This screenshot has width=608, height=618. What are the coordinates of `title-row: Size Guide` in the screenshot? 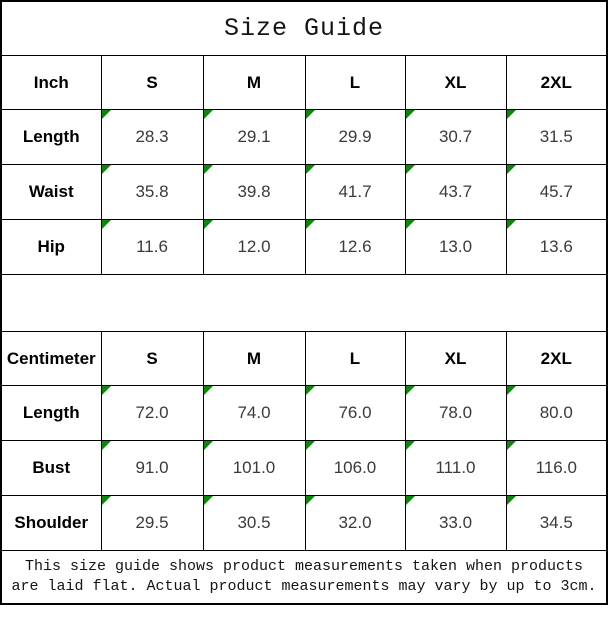 It's located at (304, 28).